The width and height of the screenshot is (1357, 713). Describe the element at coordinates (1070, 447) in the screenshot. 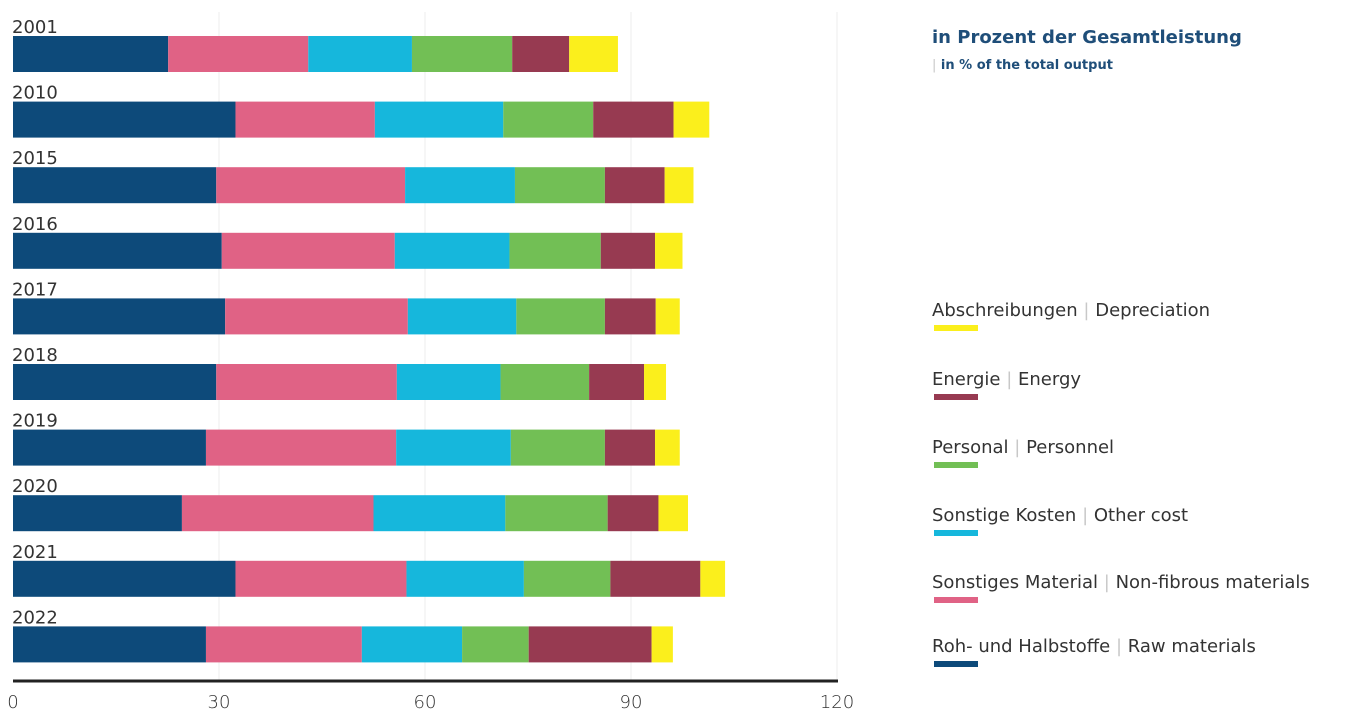

I see `legend-label-en: Personnel` at that location.